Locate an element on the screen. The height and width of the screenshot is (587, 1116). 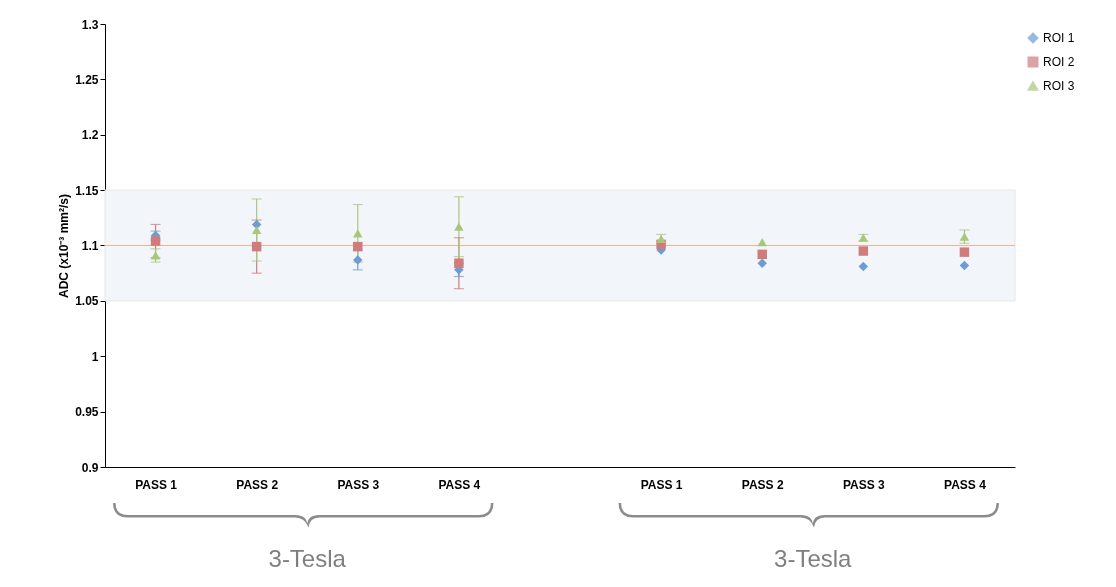
y-tick-label: 1.25 is located at coordinates (87, 79).